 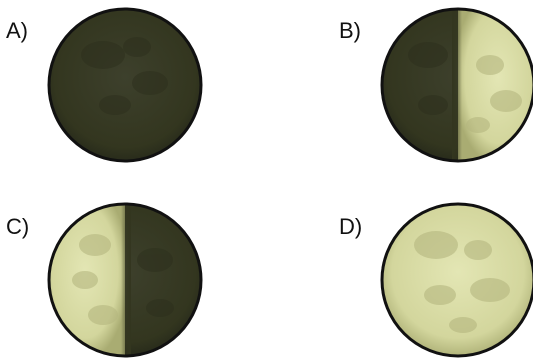 What do you see at coordinates (125, 280) in the screenshot?
I see `moon-last-quarter-icon` at bounding box center [125, 280].